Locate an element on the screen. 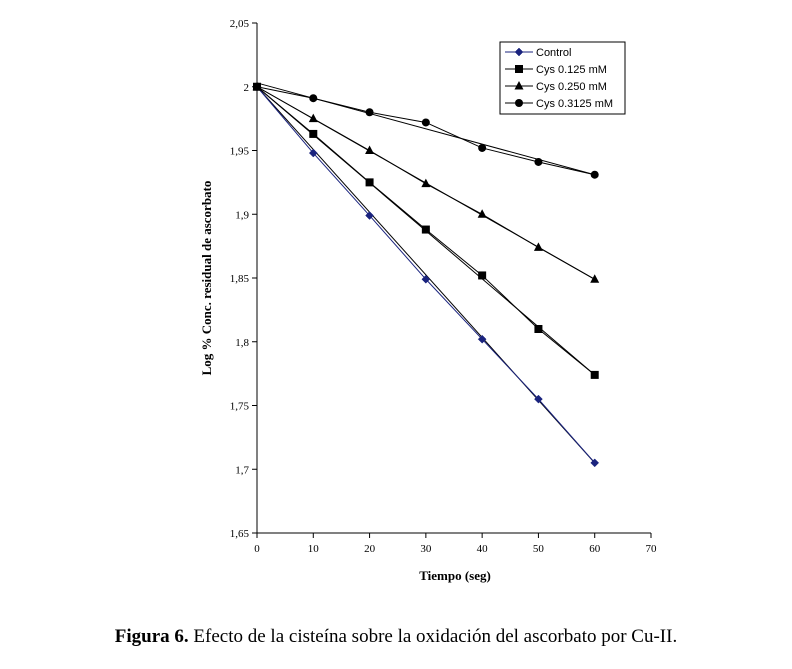 Image resolution: width=792 pixels, height=669 pixels. y-tick-label: 1,85 is located at coordinates (240, 279).